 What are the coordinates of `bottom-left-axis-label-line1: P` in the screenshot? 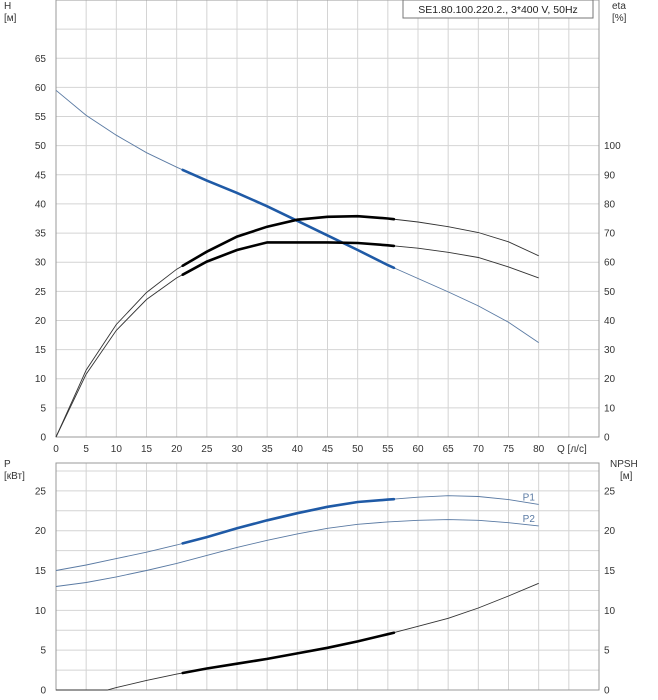 It's located at (7, 464).